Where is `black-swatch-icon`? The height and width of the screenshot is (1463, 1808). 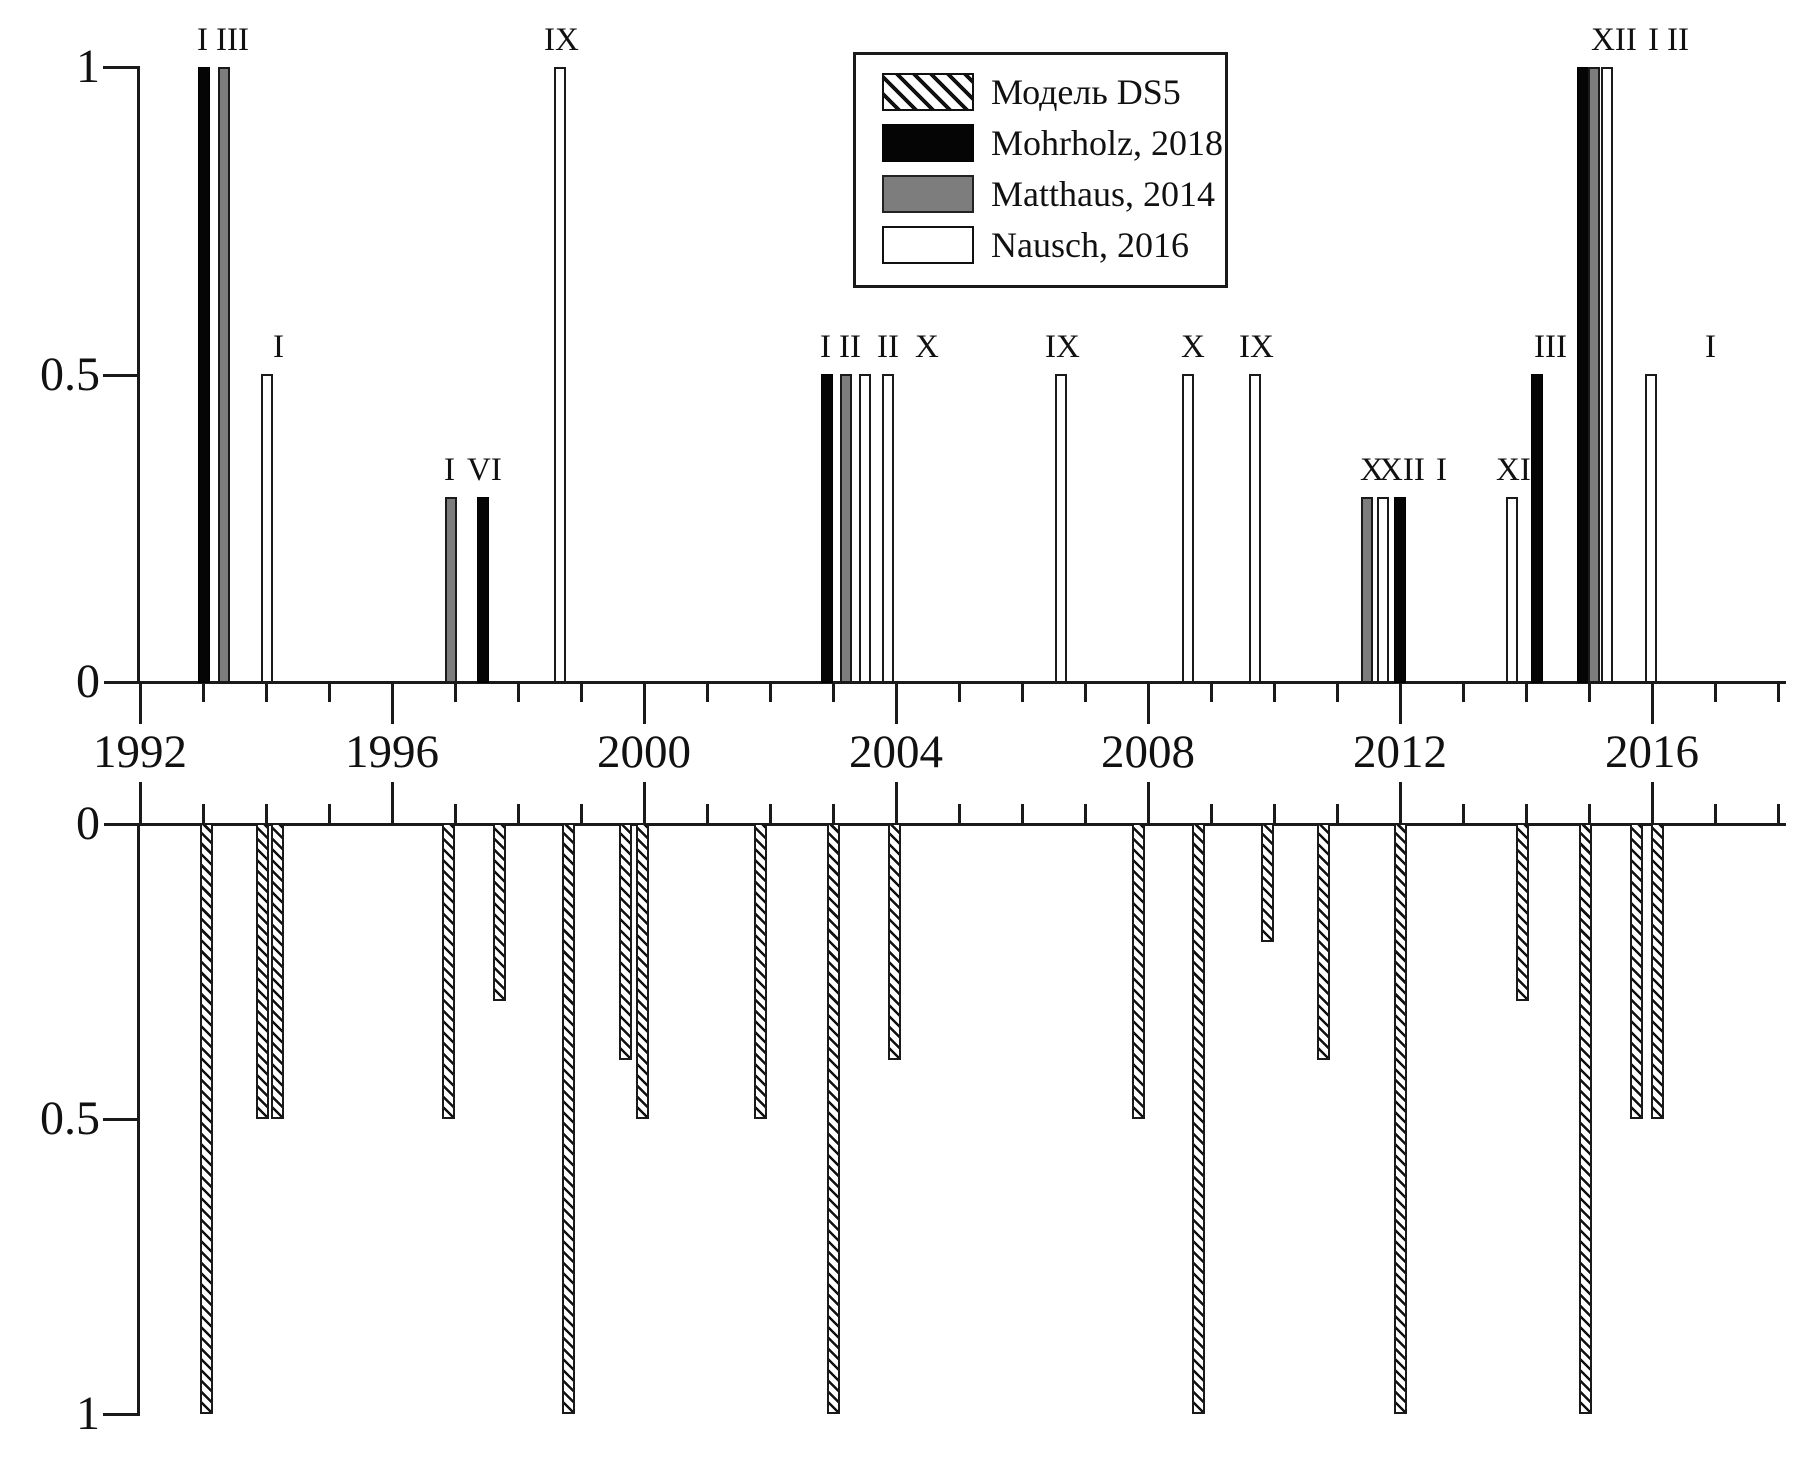 black-swatch-icon is located at coordinates (928, 142).